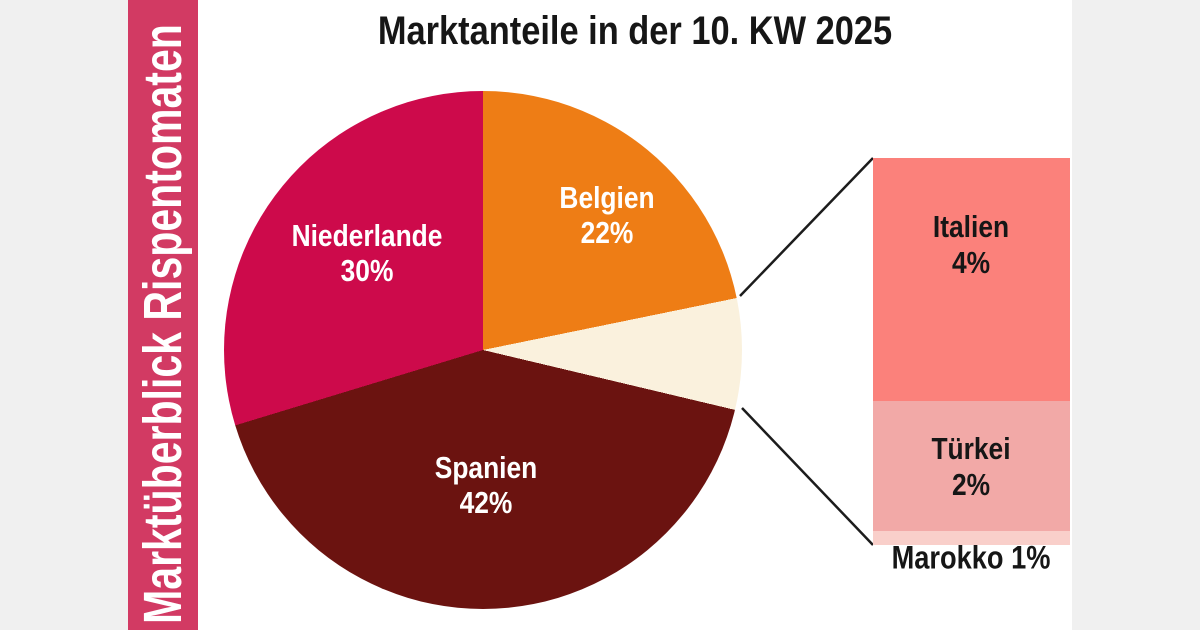 This screenshot has width=1200, height=630. I want to click on chart-title: Marktanteile in der 10. KW 2025, so click(635, 32).